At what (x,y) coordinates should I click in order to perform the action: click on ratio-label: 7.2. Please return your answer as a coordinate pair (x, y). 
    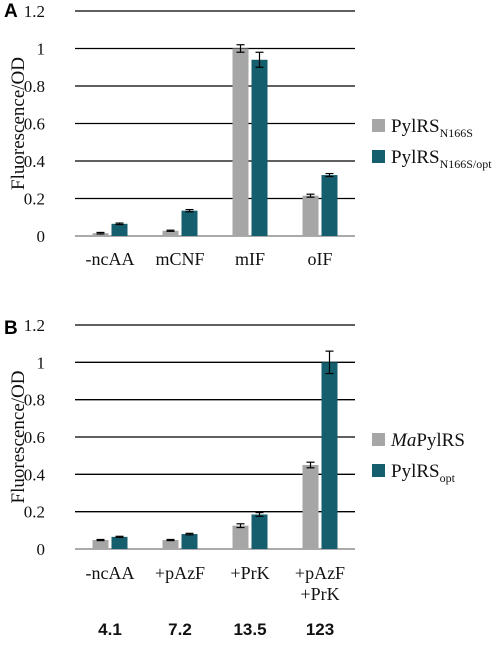
    Looking at the image, I should click on (180, 629).